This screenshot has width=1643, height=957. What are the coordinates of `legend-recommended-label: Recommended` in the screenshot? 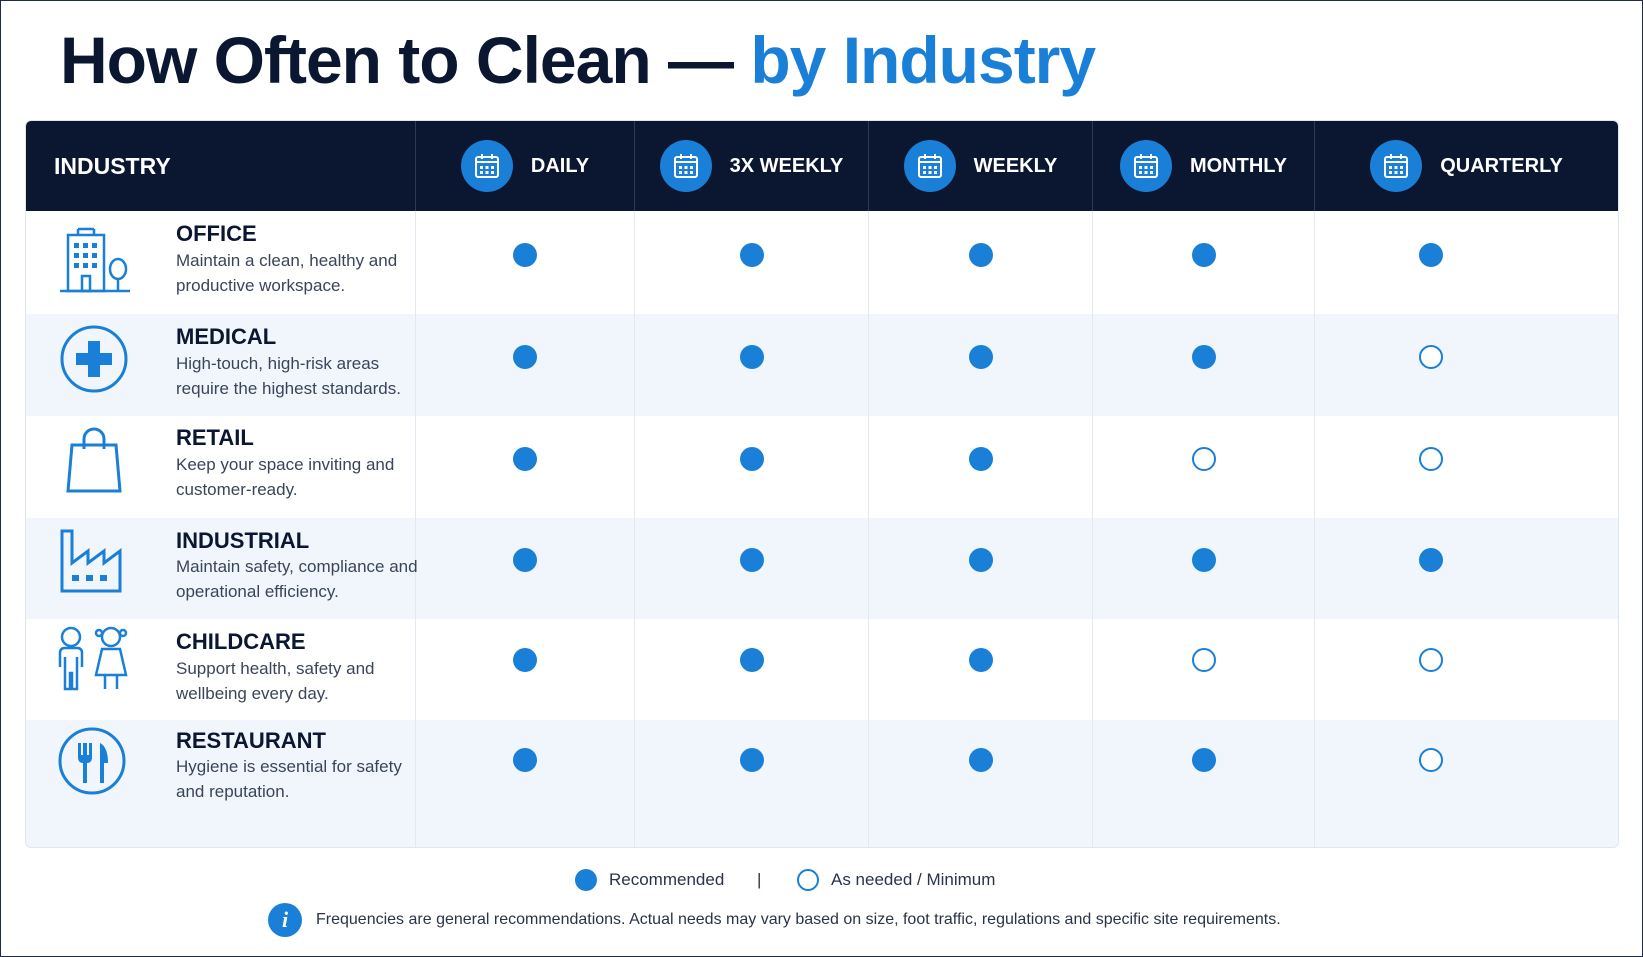 It's located at (667, 879).